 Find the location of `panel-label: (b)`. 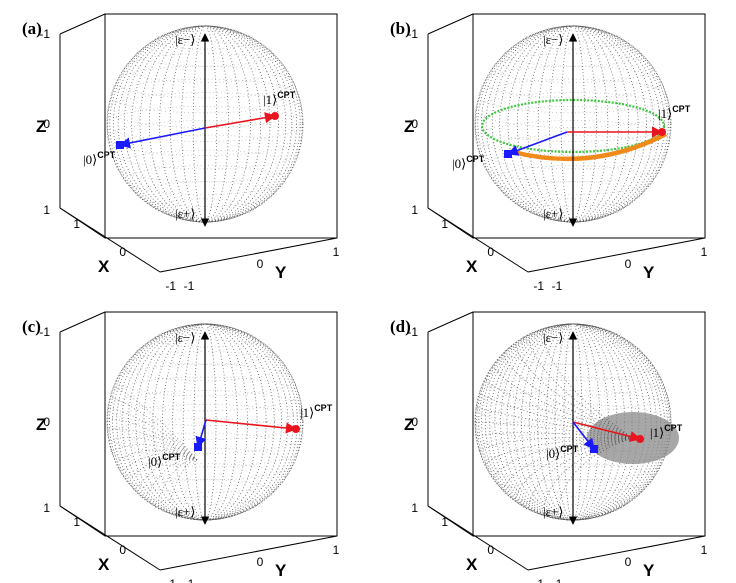

panel-label: (b) is located at coordinates (400, 28).